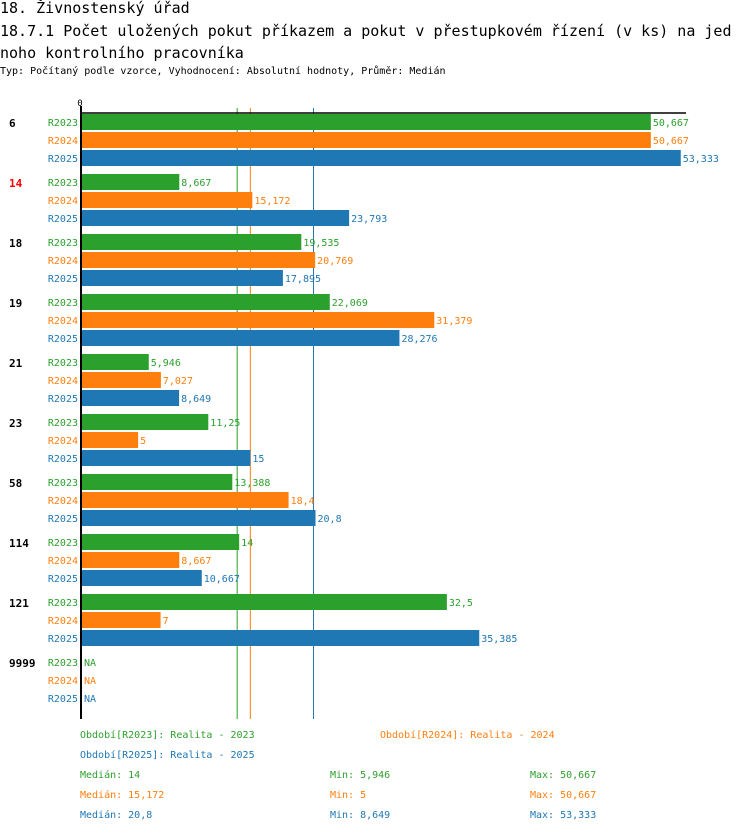  What do you see at coordinates (19, 543) in the screenshot?
I see `category-label: 114` at bounding box center [19, 543].